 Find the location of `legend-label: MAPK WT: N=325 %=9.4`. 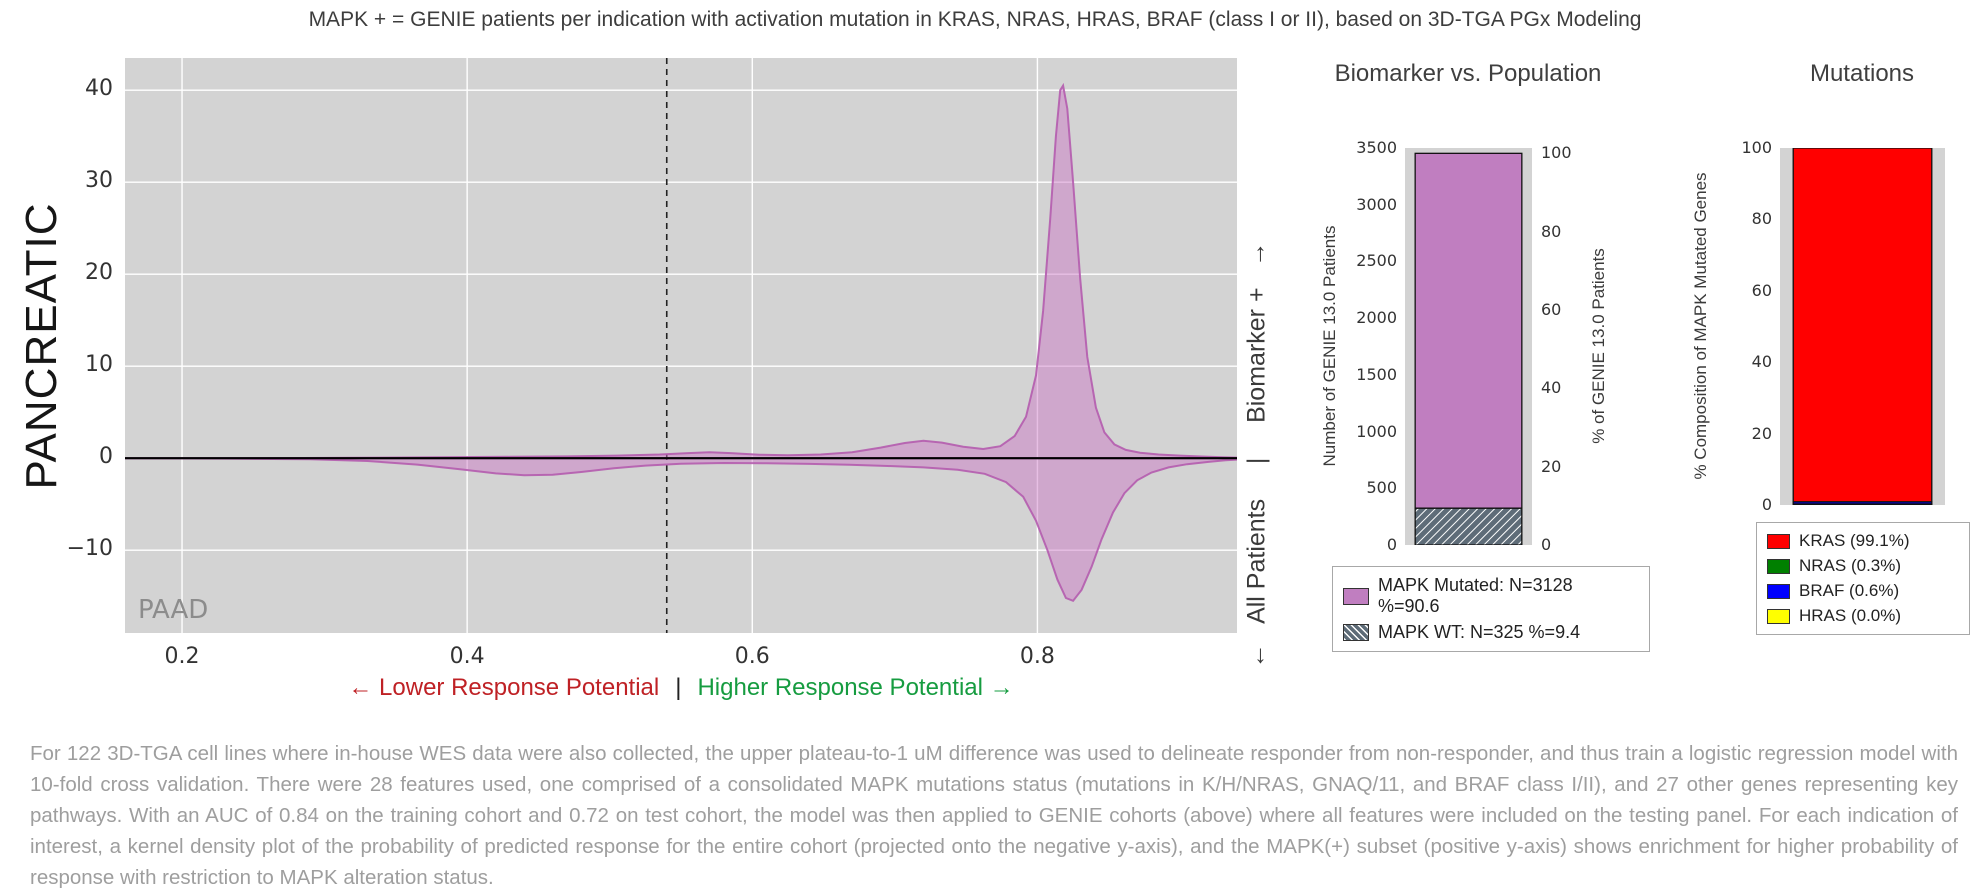

legend-label: MAPK WT: N=325 %=9.4 is located at coordinates (1479, 632).